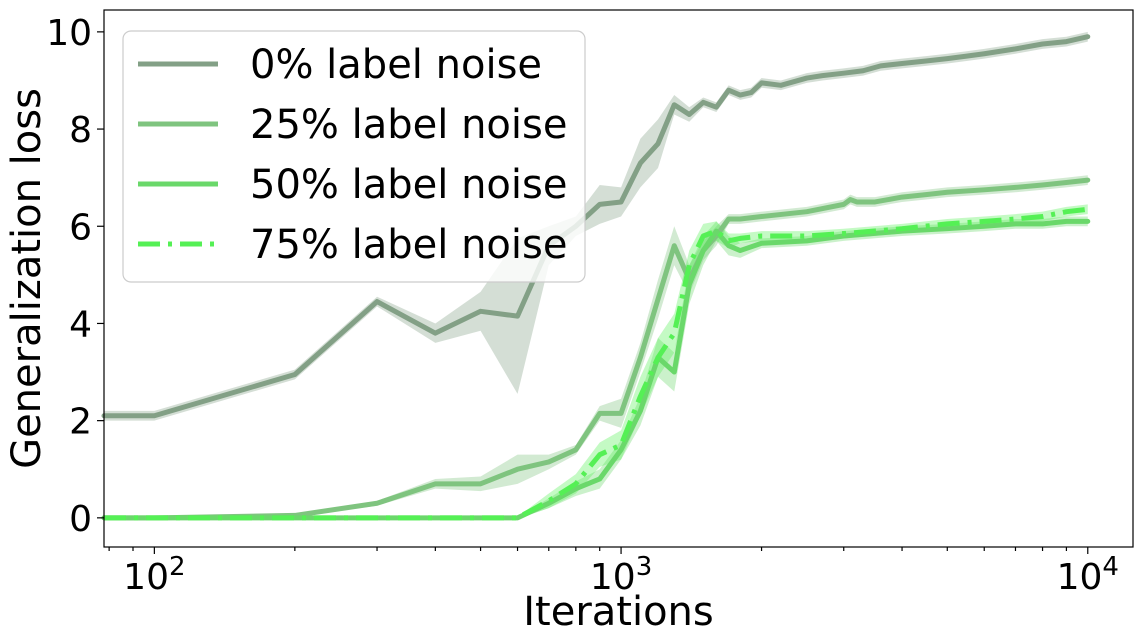 The height and width of the screenshot is (640, 1144). Describe the element at coordinates (154, 575) in the screenshot. I see `x-tick-label: 10²` at that location.